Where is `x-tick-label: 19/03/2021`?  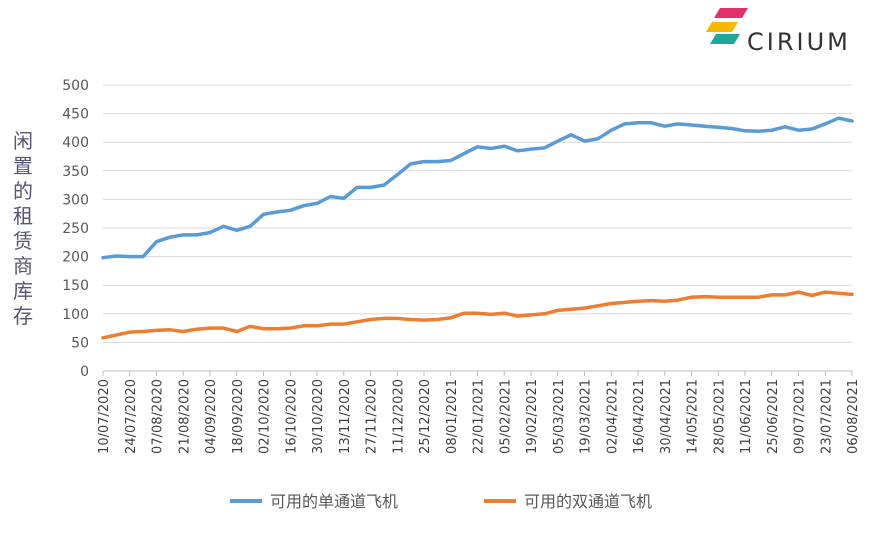 x-tick-label: 19/03/2021 is located at coordinates (586, 416).